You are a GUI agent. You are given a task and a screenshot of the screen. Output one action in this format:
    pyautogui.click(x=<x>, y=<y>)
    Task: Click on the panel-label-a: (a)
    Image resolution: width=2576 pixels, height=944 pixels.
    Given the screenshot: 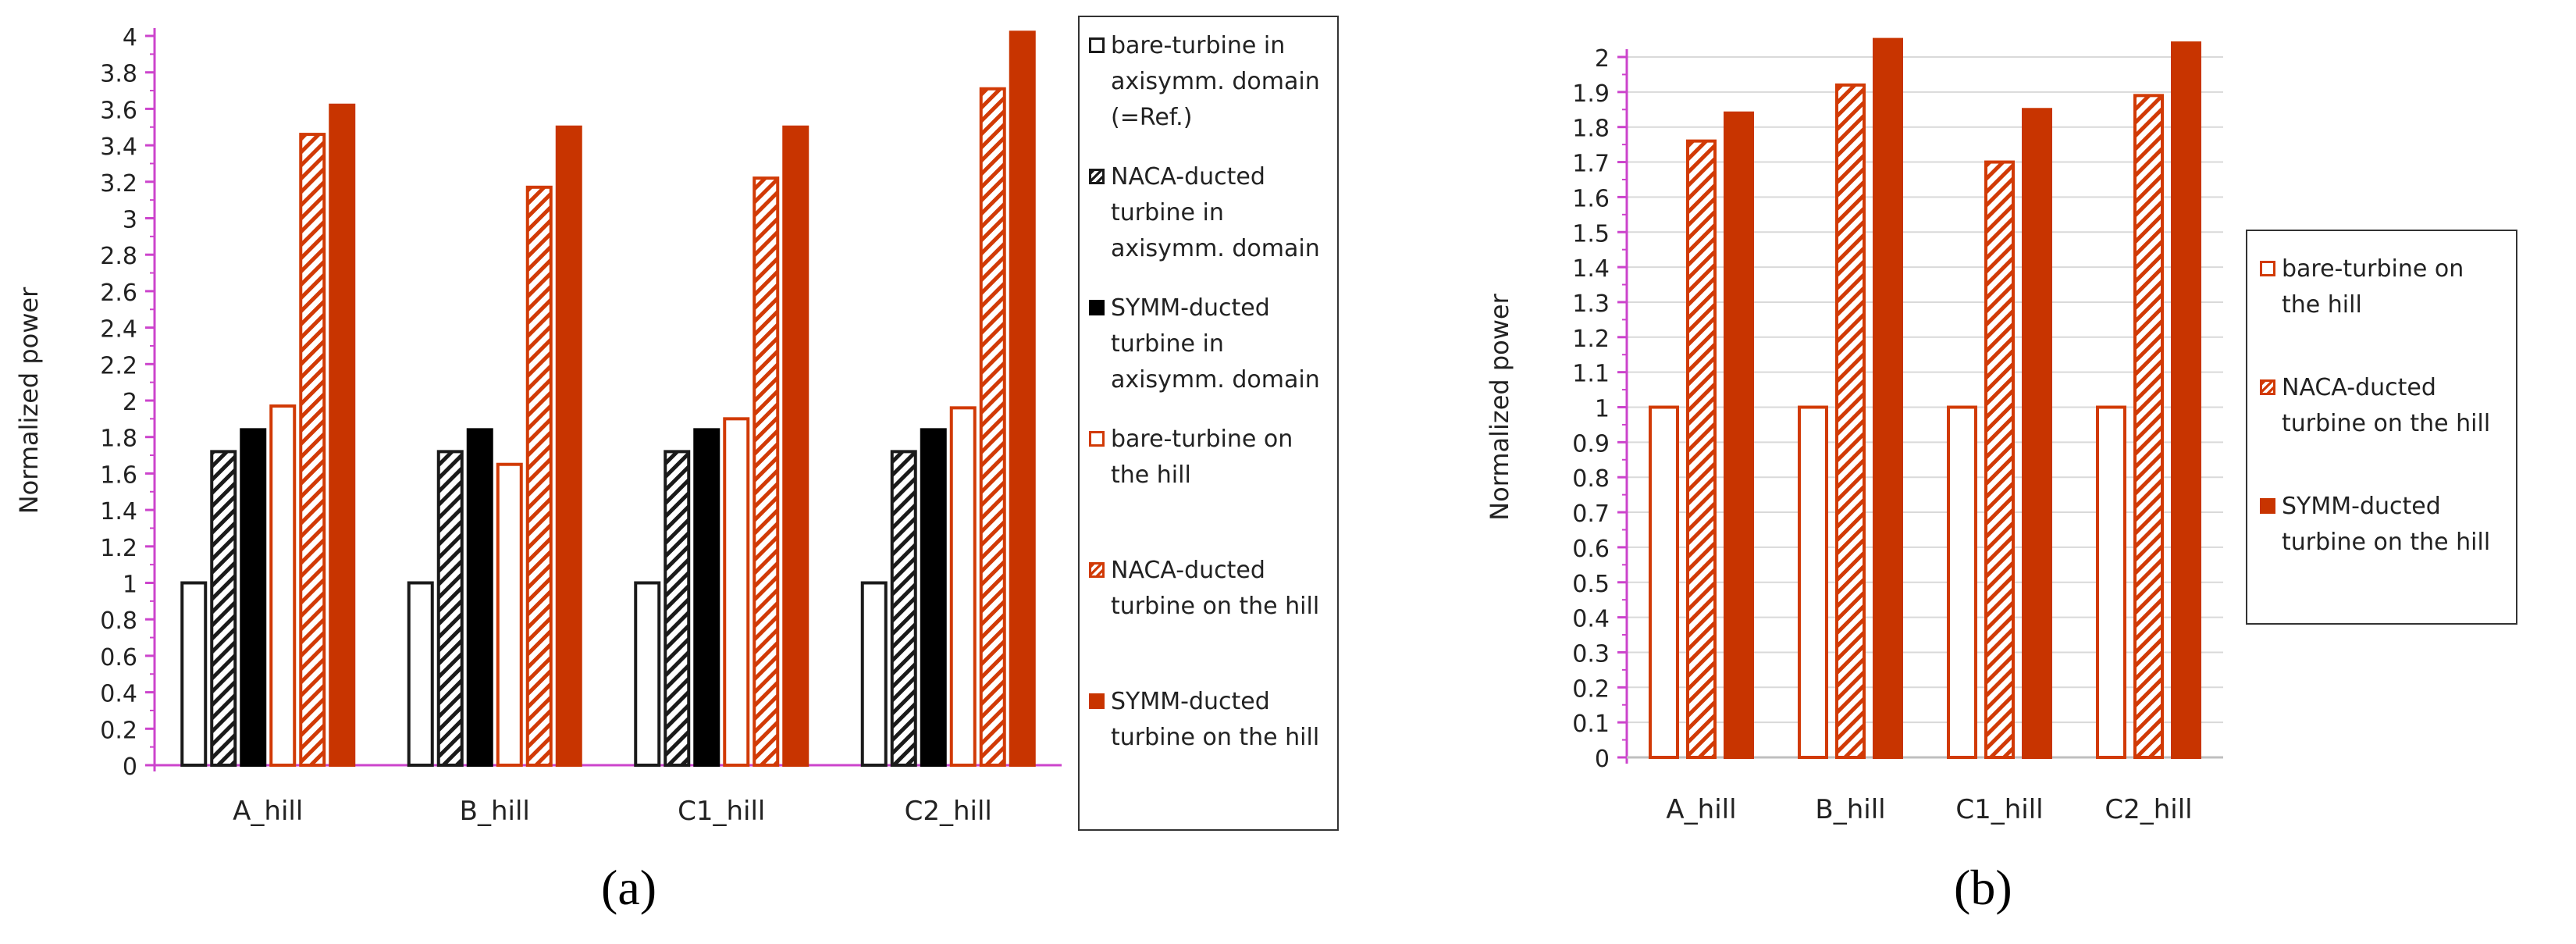 What is the action you would take?
    pyautogui.click(x=629, y=888)
    